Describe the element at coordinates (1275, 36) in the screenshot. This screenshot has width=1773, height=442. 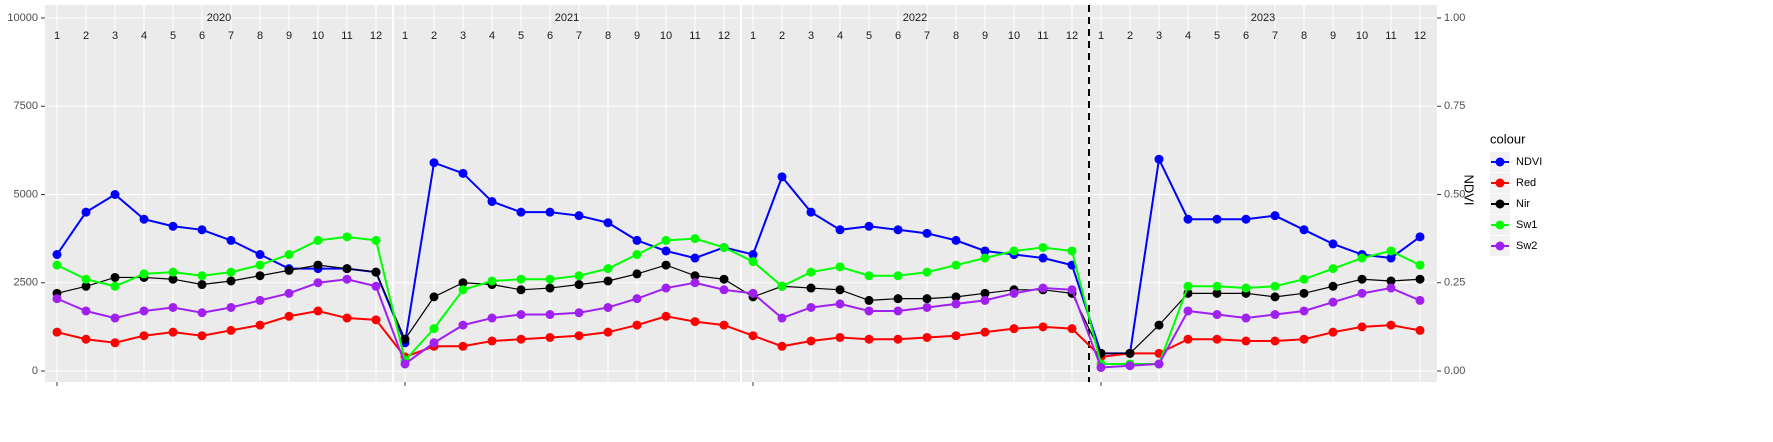
I see `month-label: 7` at that location.